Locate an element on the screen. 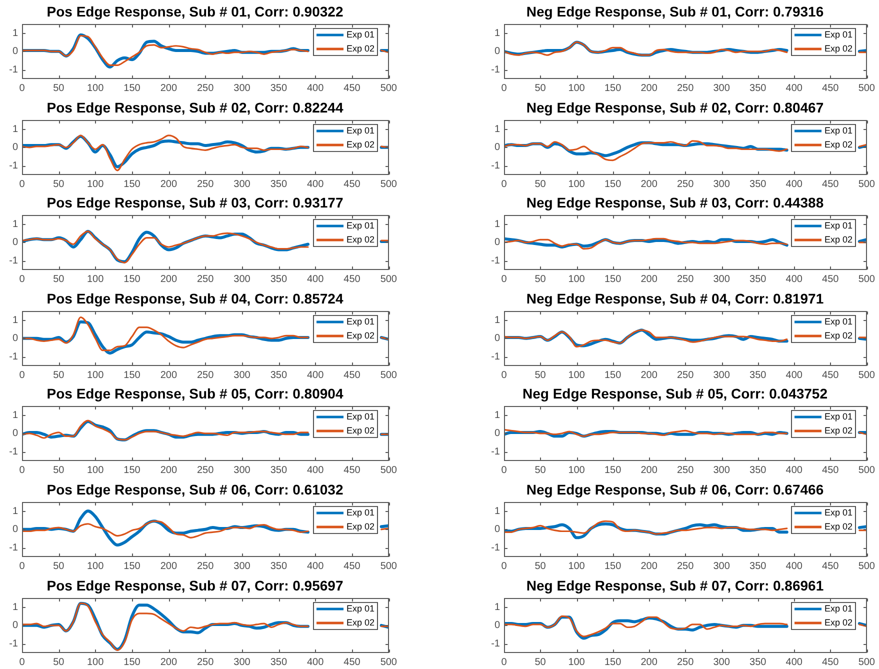  chart-title: Pos Edge Response, Sub # 05, Corr: 0.80904 is located at coordinates (195, 393).